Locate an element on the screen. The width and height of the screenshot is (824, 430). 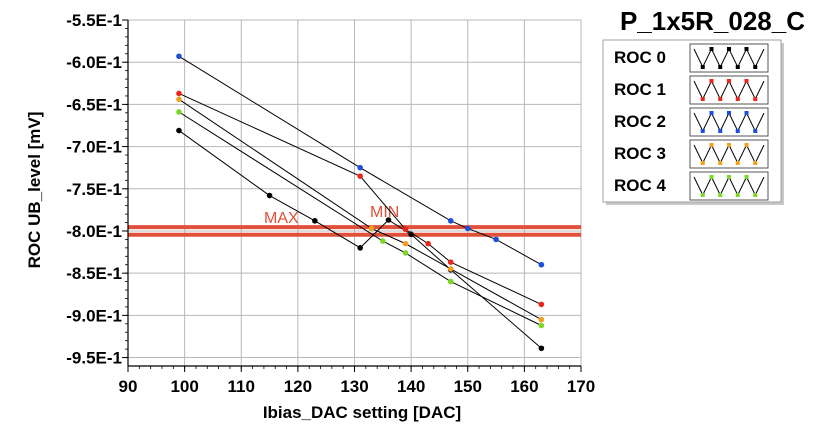
y-tick-label: -7.0E-1 is located at coordinates (94, 147).